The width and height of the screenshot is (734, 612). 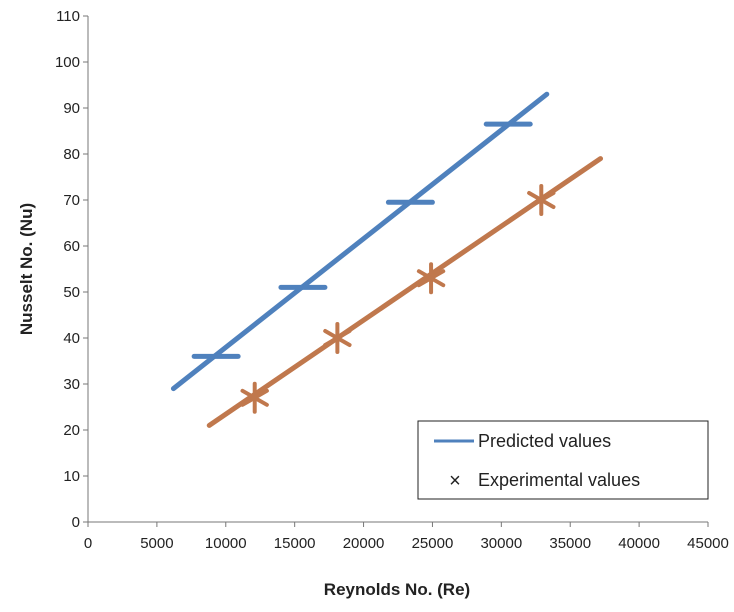 I want to click on x-tick-label: 35000, so click(x=570, y=543).